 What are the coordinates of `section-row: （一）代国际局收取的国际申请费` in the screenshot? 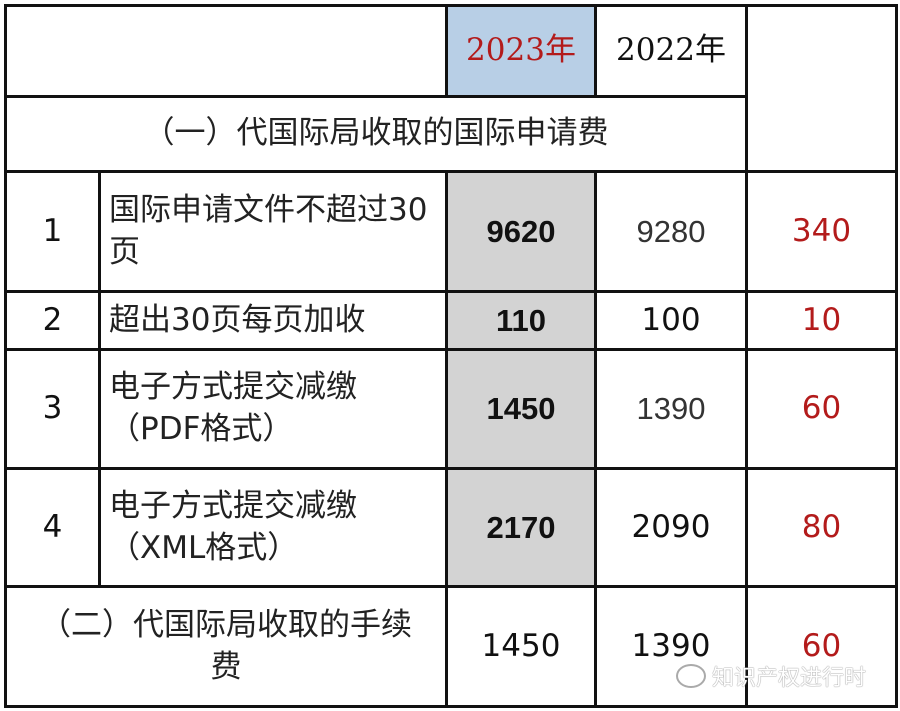 It's located at (450, 134).